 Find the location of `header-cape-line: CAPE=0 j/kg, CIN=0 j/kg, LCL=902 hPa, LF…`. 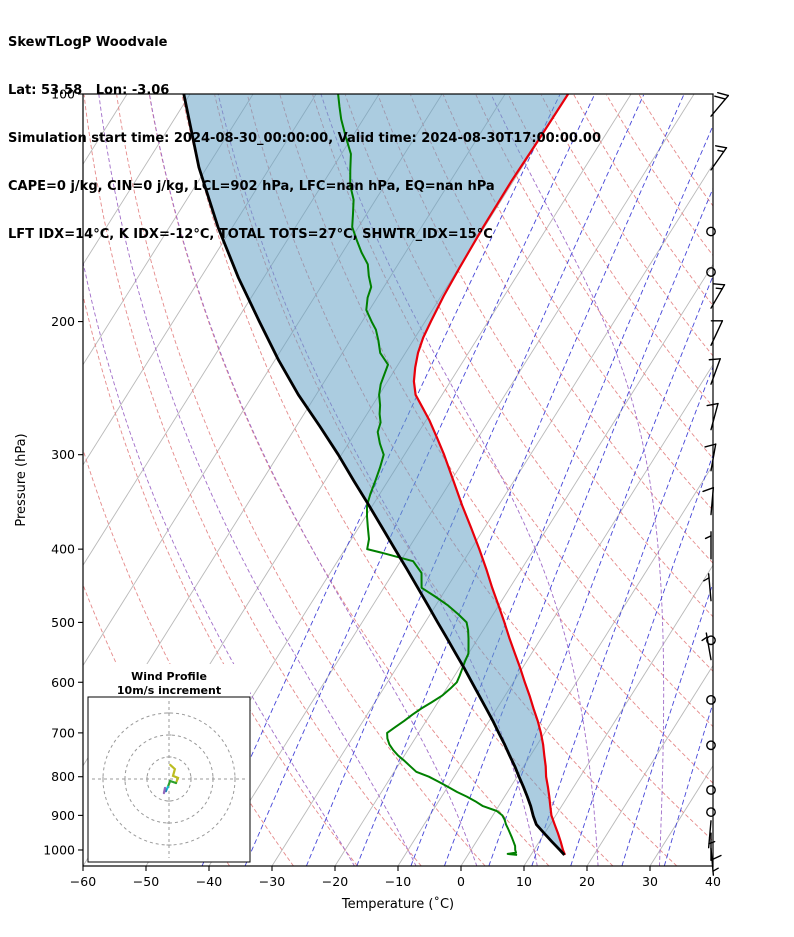

header-cape-line: CAPE=0 j/kg, CIN=0 j/kg, LCL=902 hPa, LF… is located at coordinates (251, 186).